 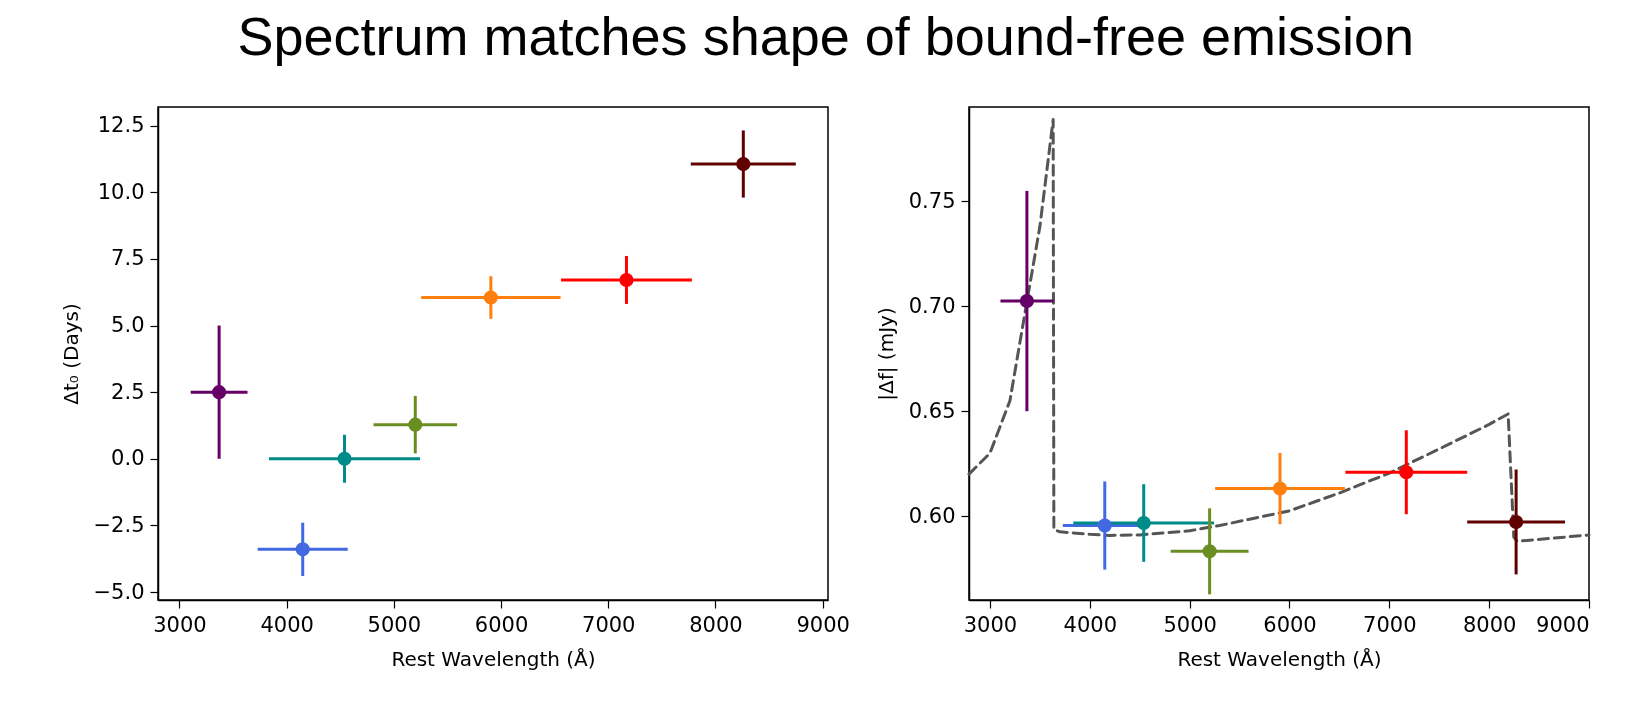 What do you see at coordinates (121, 191) in the screenshot?
I see `y-tick-label: 10.0` at bounding box center [121, 191].